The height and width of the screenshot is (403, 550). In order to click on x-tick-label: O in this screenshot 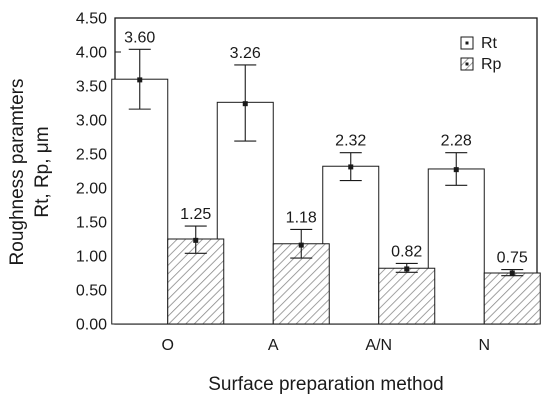, I will do `click(168, 345)`.